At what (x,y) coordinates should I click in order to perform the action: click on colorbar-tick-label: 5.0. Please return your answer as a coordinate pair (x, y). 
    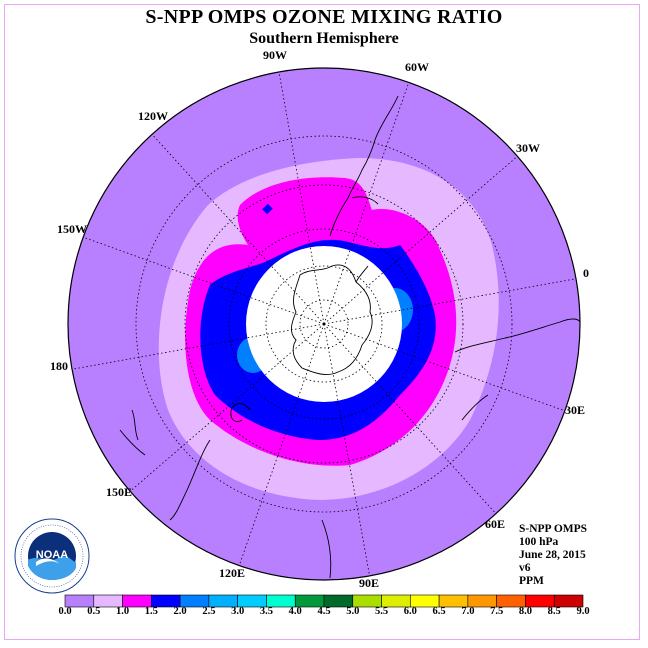
    Looking at the image, I should click on (353, 611).